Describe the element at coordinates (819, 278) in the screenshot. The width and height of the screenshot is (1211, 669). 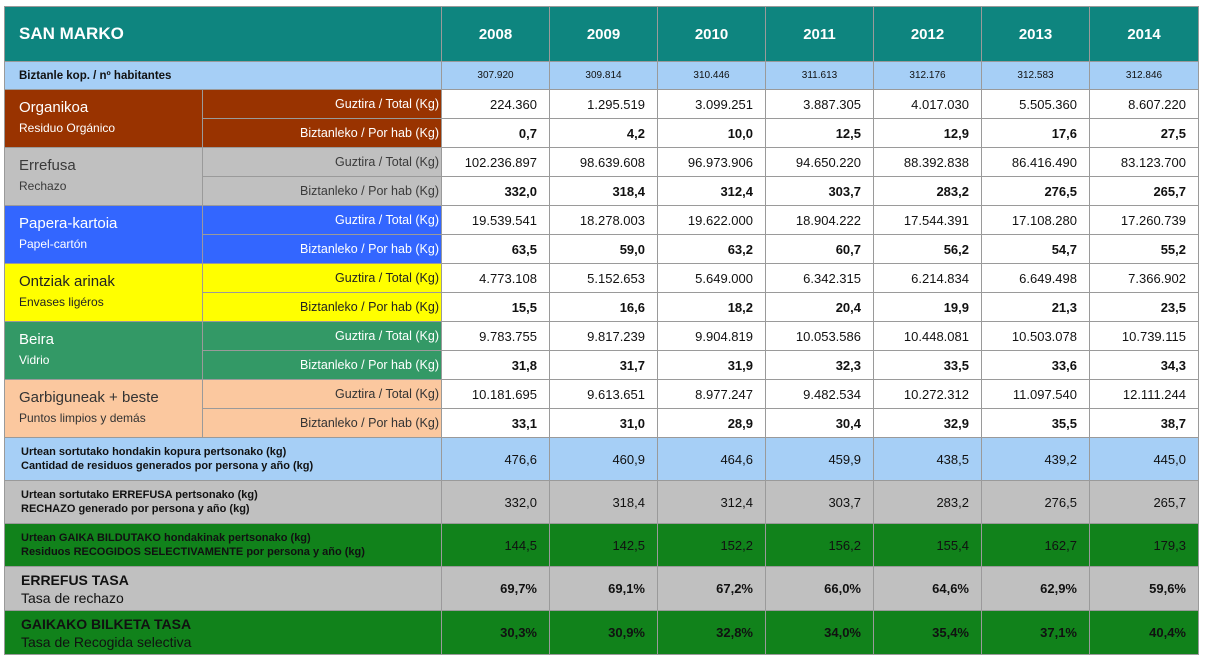
I see `total-value: 6.342.315` at that location.